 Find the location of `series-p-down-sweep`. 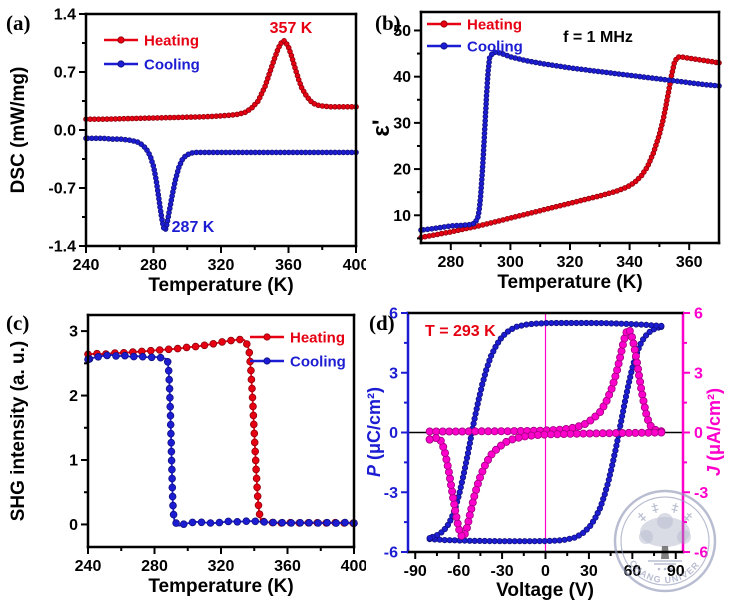

series-p-down-sweep is located at coordinates (545, 430).